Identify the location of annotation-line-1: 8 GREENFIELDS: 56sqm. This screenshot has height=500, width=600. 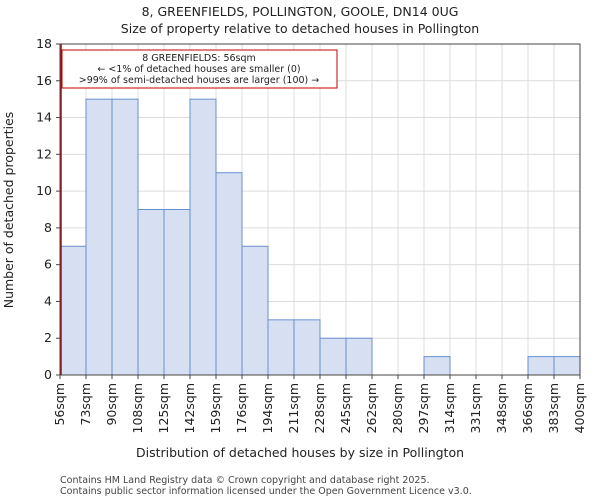
(199, 58).